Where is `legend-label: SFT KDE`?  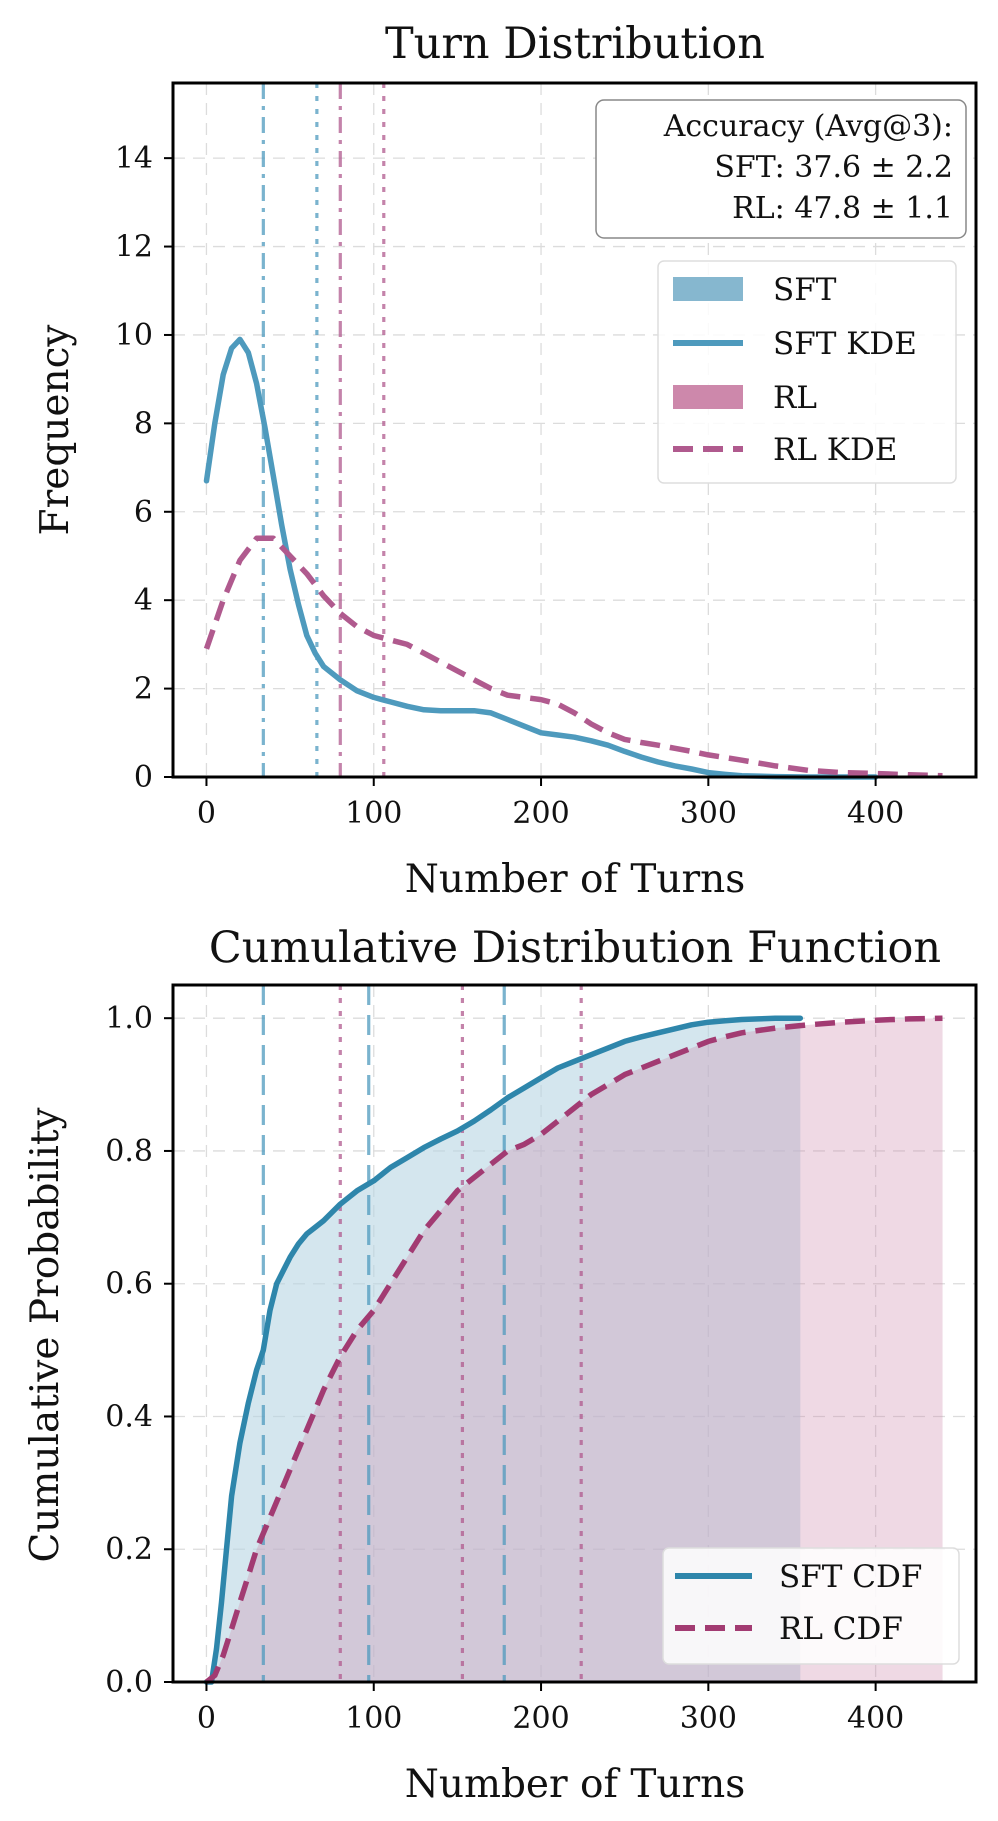 legend-label: SFT KDE is located at coordinates (845, 344).